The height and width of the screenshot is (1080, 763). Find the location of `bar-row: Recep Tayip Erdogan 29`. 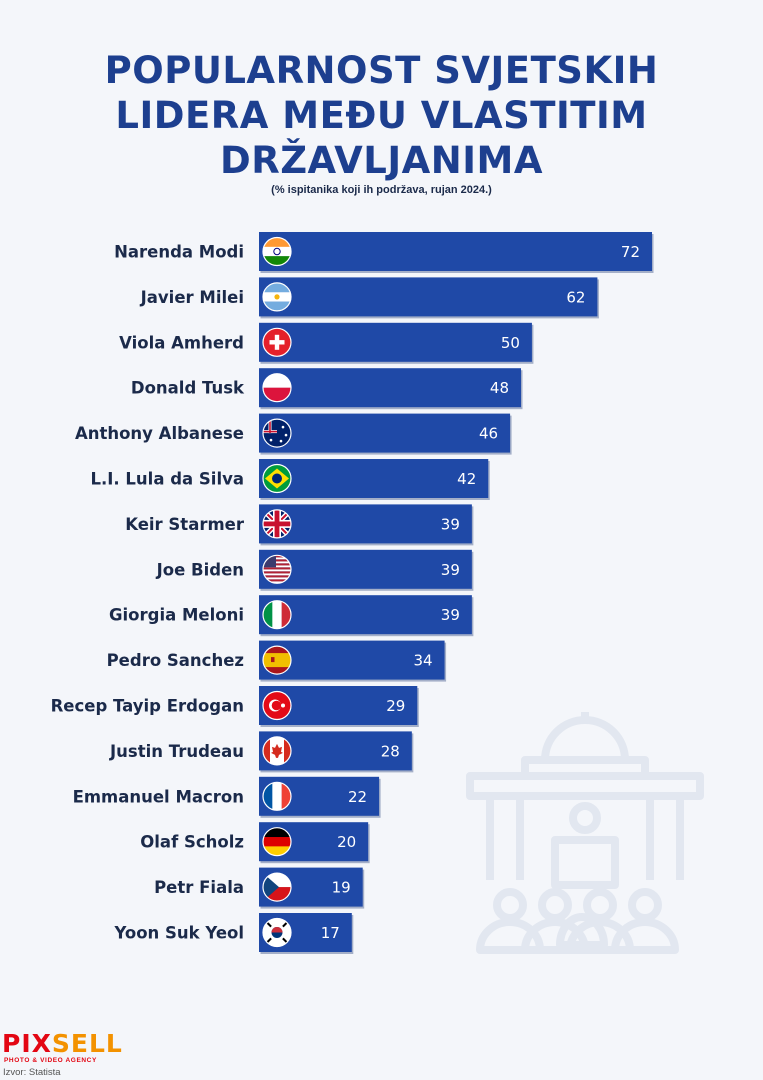

bar-row: Recep Tayip Erdogan 29 is located at coordinates (235, 706).